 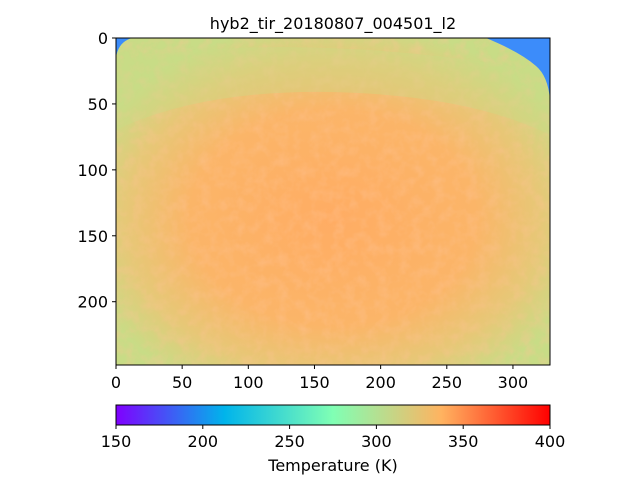 What do you see at coordinates (98, 104) in the screenshot?
I see `y-tick-label: 50` at bounding box center [98, 104].